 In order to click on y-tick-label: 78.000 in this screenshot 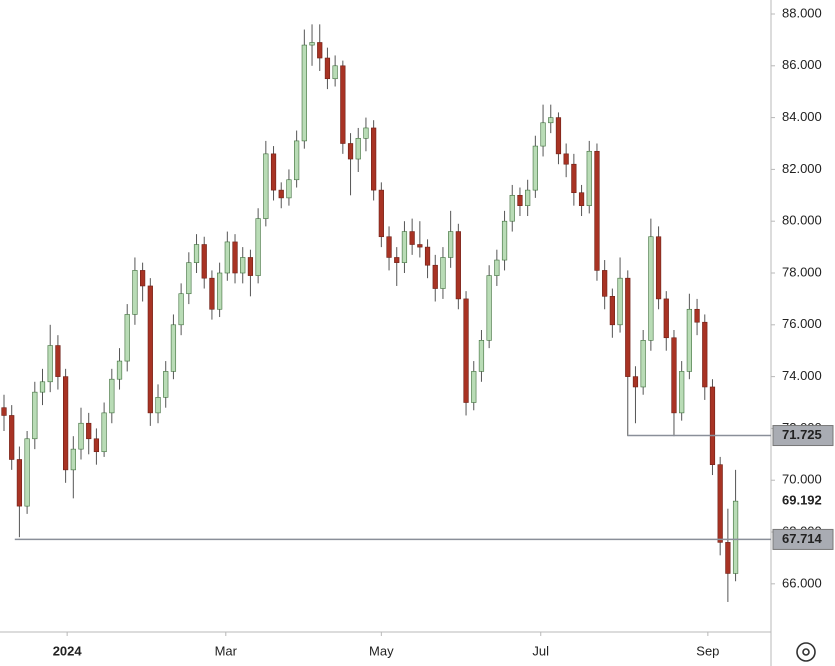, I will do `click(802, 271)`.